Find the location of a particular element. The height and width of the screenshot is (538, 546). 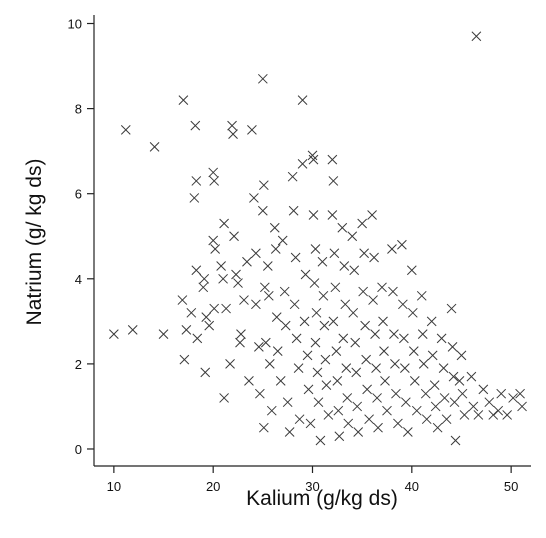

y-tick-label: 10 is located at coordinates (75, 24).